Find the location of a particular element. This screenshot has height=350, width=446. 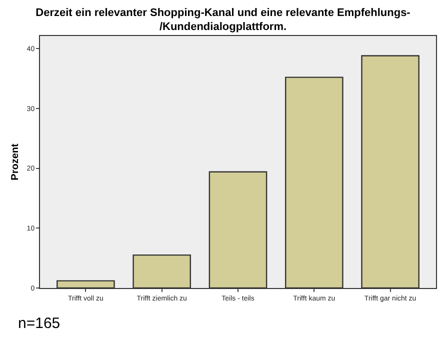

chart-title: Derzeit ein relevanter Shopping-Kanal und eine relevante Empfehlungs- /Kundendialogplattform. is located at coordinates (223, 20).